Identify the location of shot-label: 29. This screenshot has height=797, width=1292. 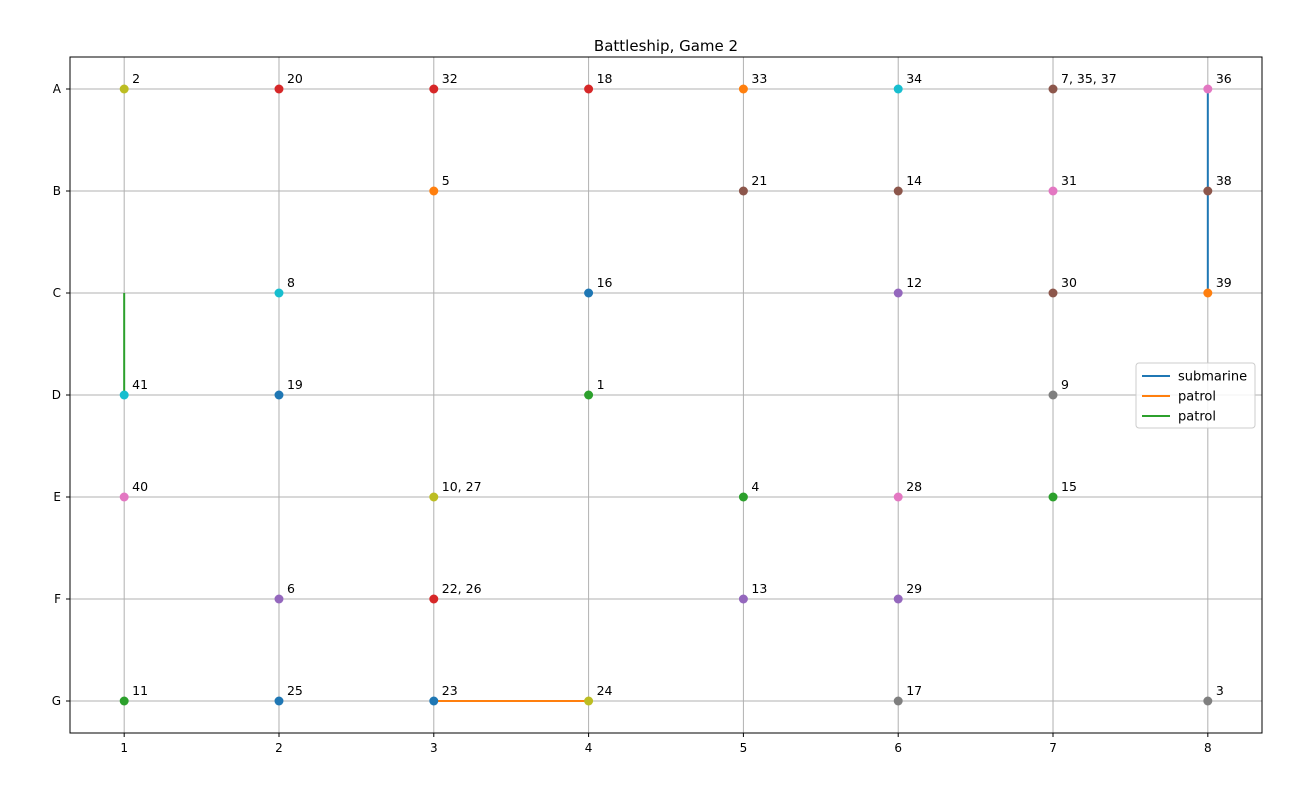
(914, 588).